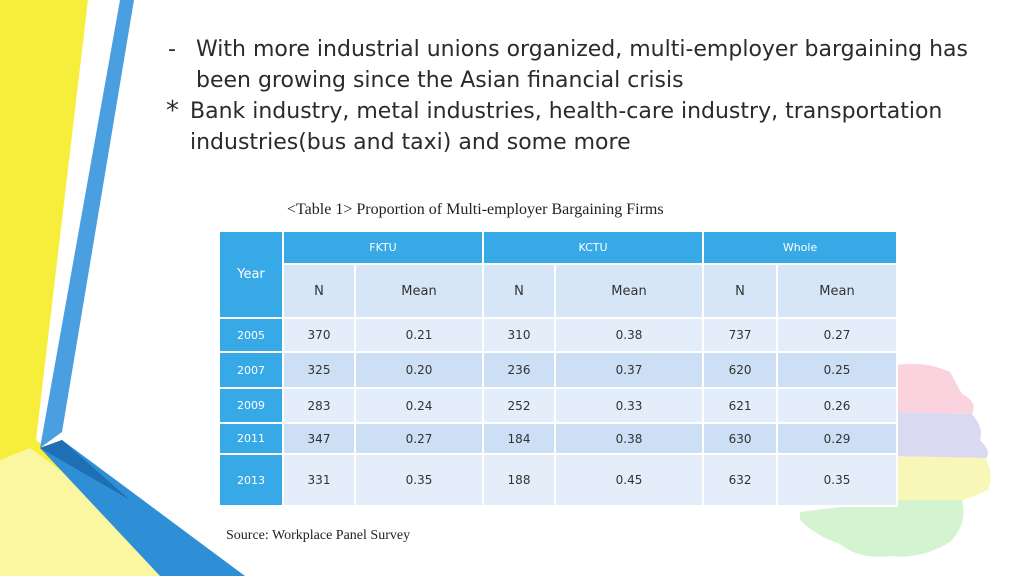 The height and width of the screenshot is (576, 1024). Describe the element at coordinates (740, 405) in the screenshot. I see `data-cell: 621` at that location.